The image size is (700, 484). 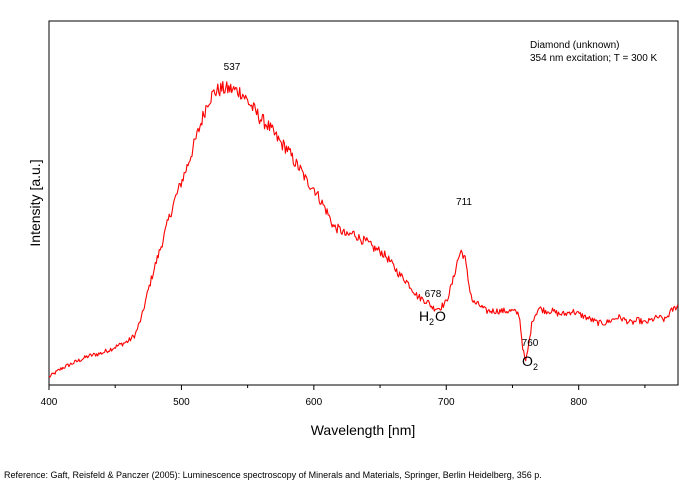 I want to click on x-tick-label: 400, so click(x=49, y=402).